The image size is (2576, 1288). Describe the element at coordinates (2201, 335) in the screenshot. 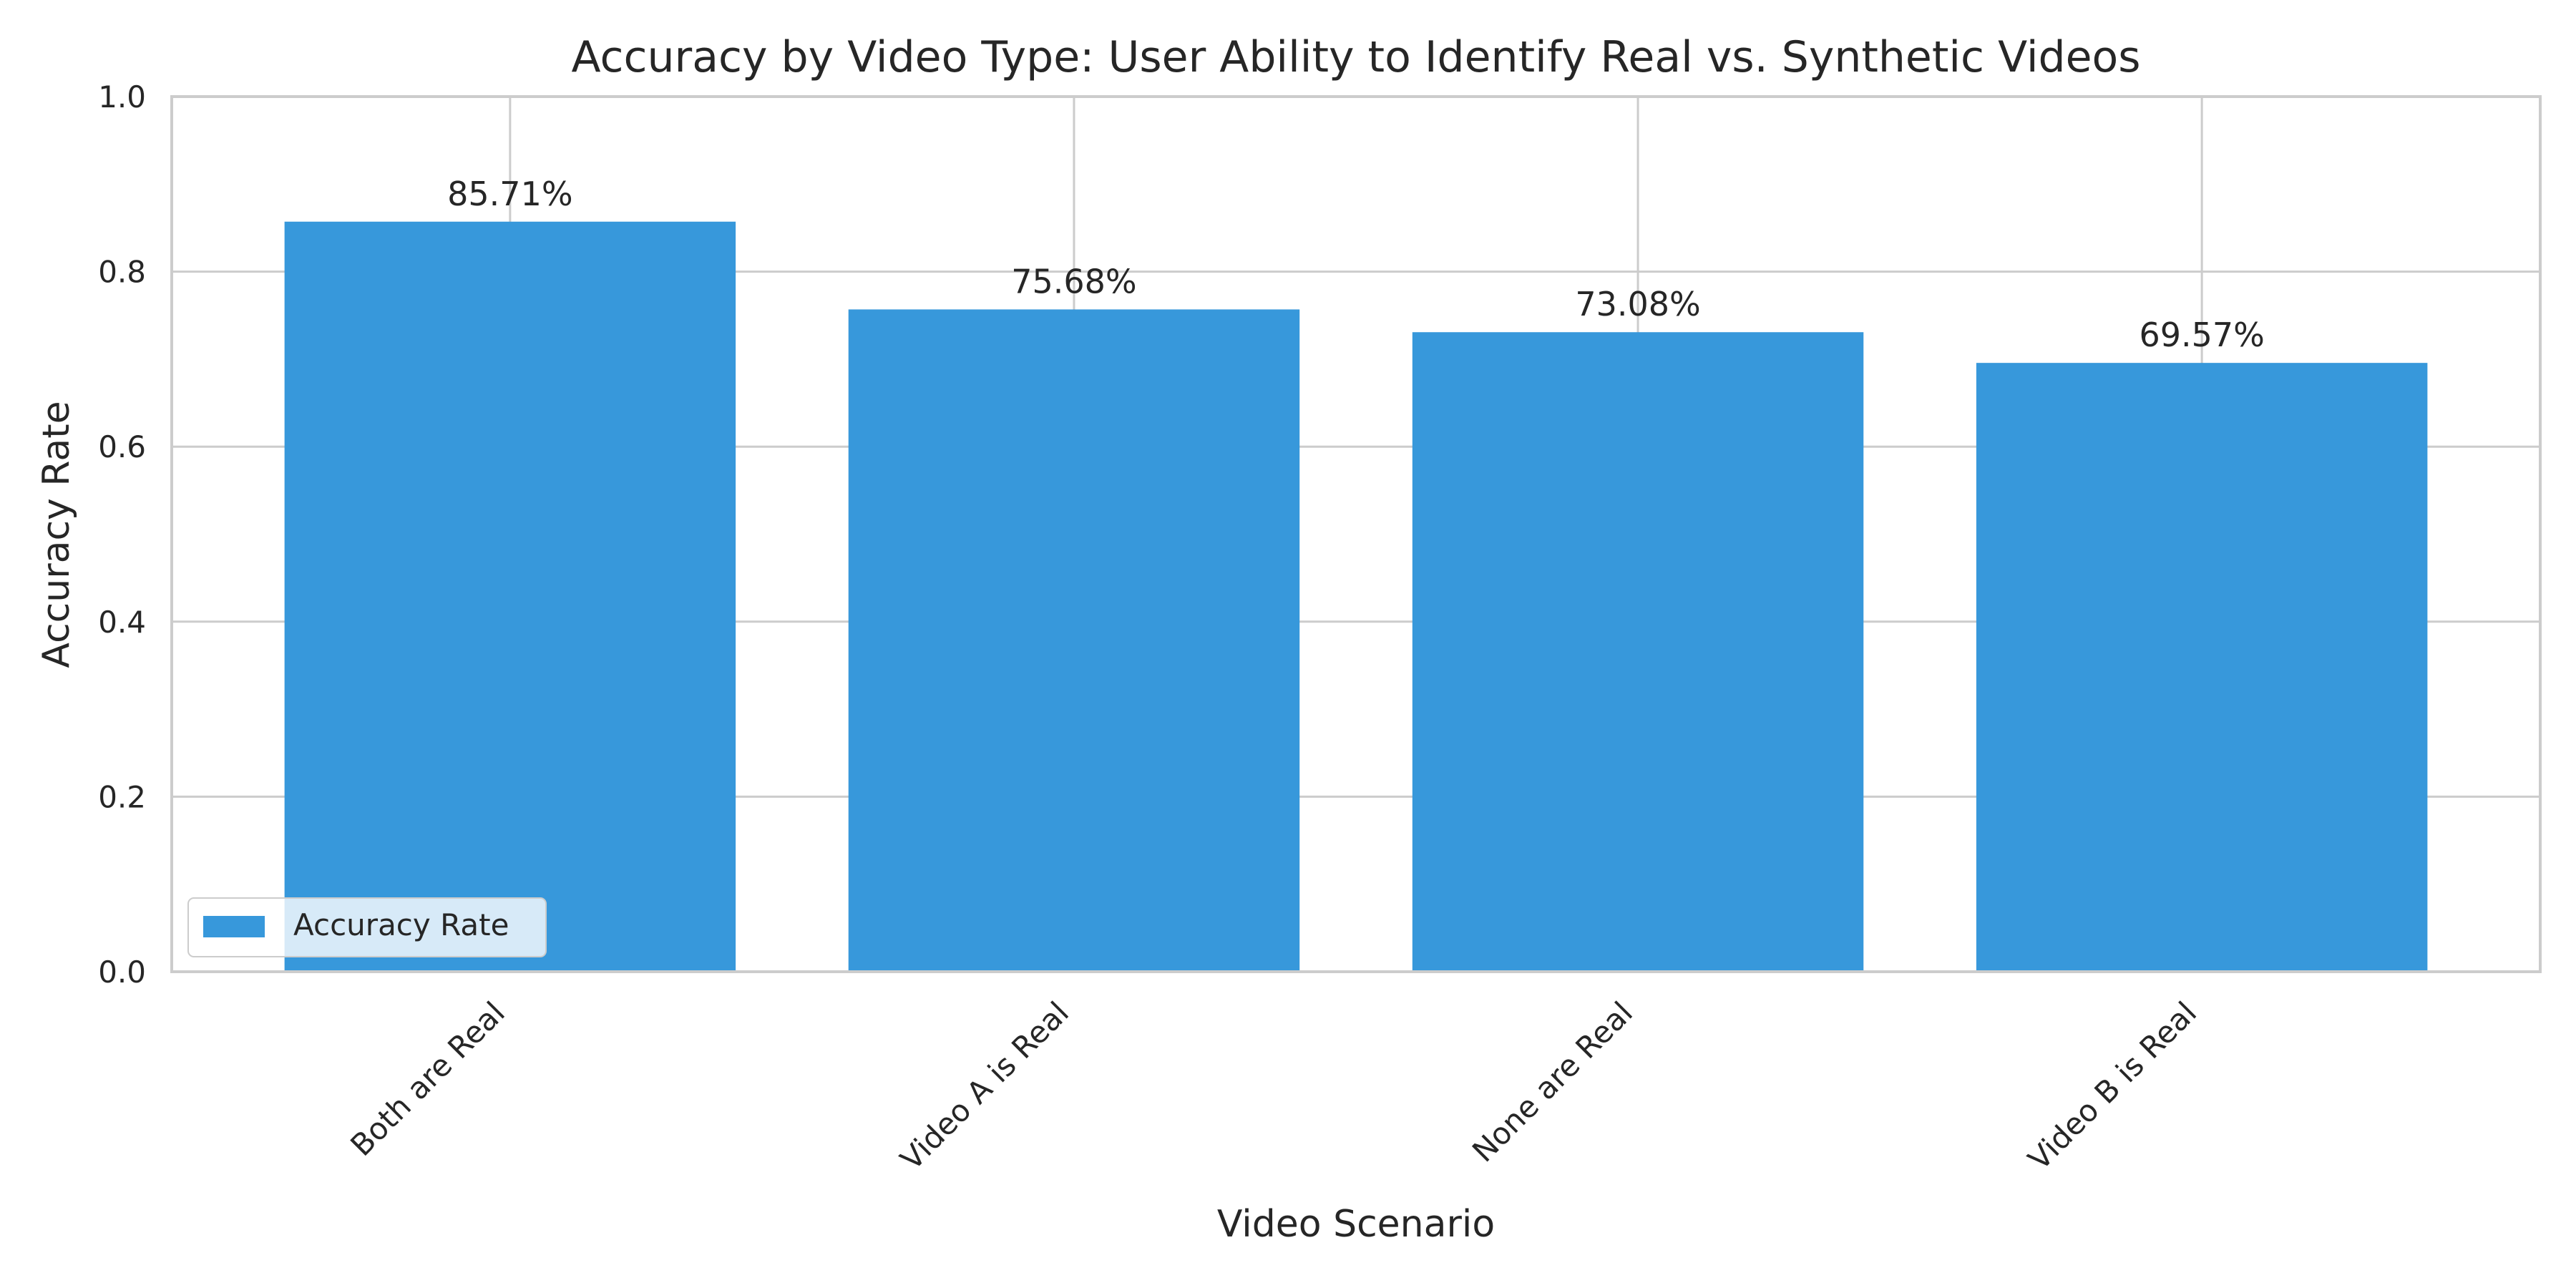

I see `bar-value-label: 69.57%` at that location.